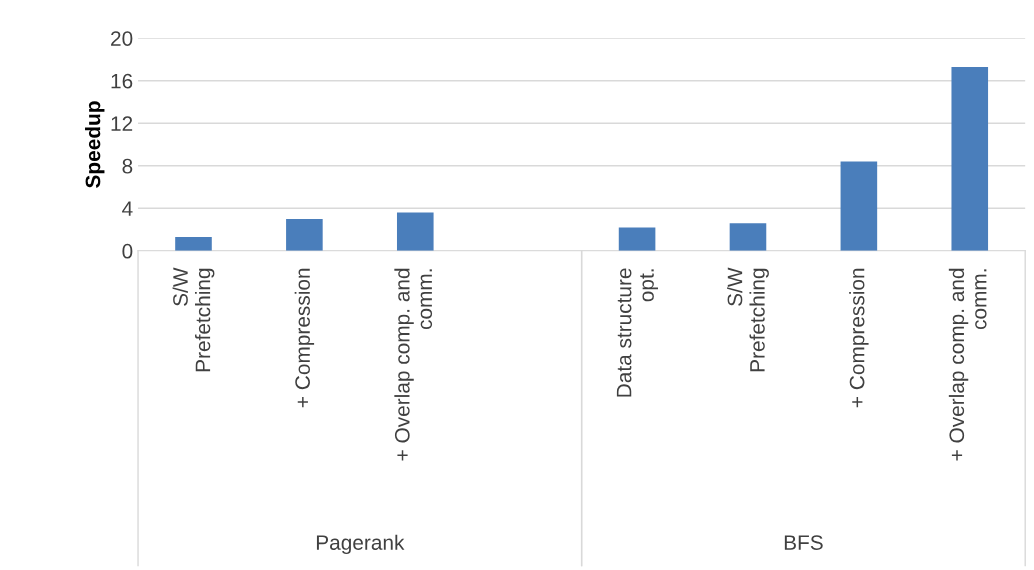 The height and width of the screenshot is (570, 1034). What do you see at coordinates (637, 332) in the screenshot?
I see `x-tick-label: Data structure opt.` at bounding box center [637, 332].